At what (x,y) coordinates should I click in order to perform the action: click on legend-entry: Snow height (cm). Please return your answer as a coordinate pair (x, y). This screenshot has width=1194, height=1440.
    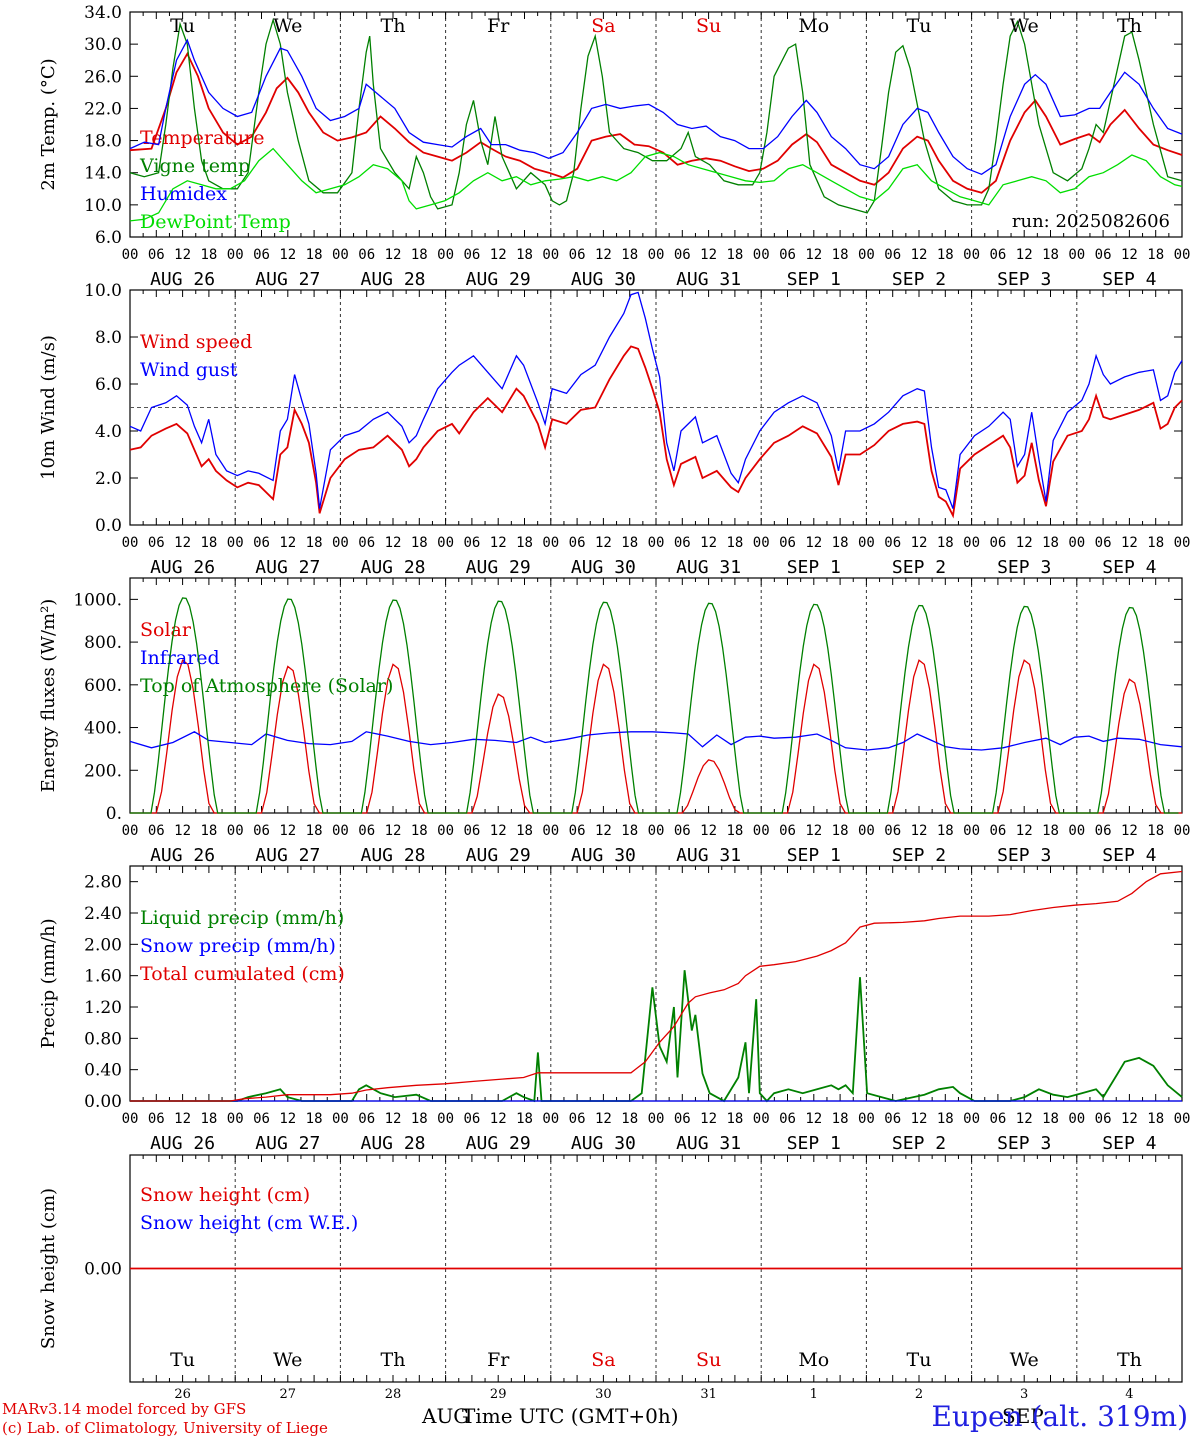
    Looking at the image, I should click on (225, 1195).